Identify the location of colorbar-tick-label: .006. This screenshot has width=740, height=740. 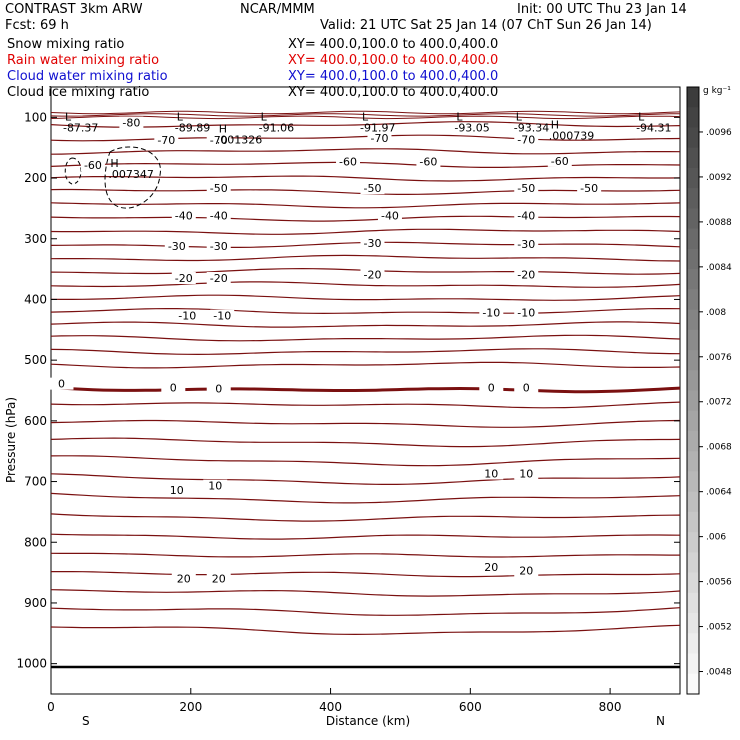
(716, 538).